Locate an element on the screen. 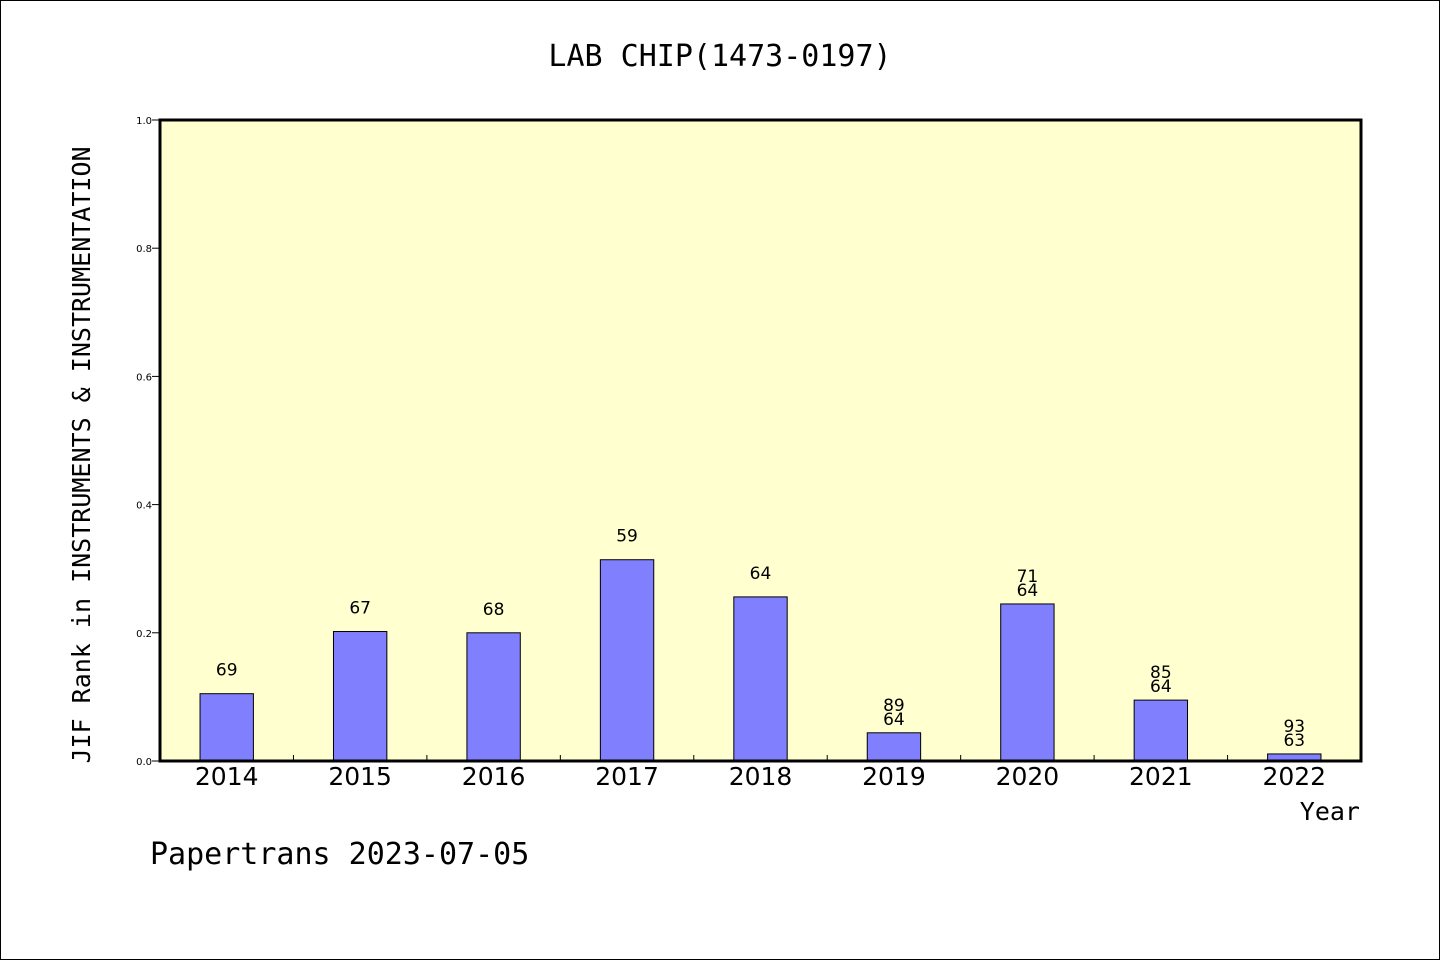 The height and width of the screenshot is (960, 1440). x-tick-label: 2016 is located at coordinates (494, 776).